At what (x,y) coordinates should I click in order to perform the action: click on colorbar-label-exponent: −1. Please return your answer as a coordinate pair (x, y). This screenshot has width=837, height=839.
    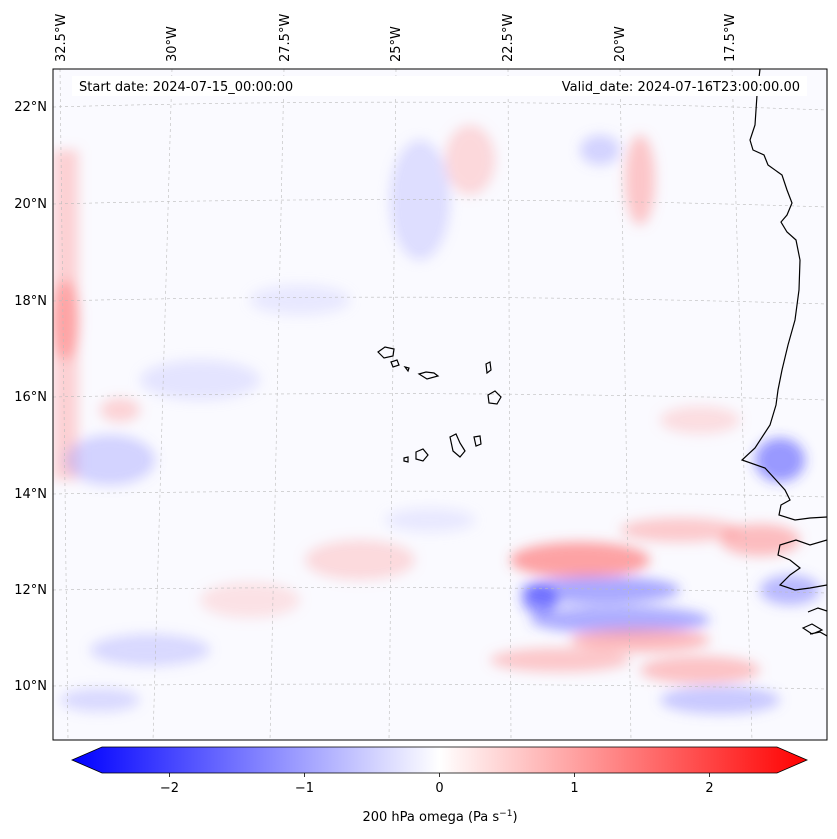
    Looking at the image, I should click on (505, 814).